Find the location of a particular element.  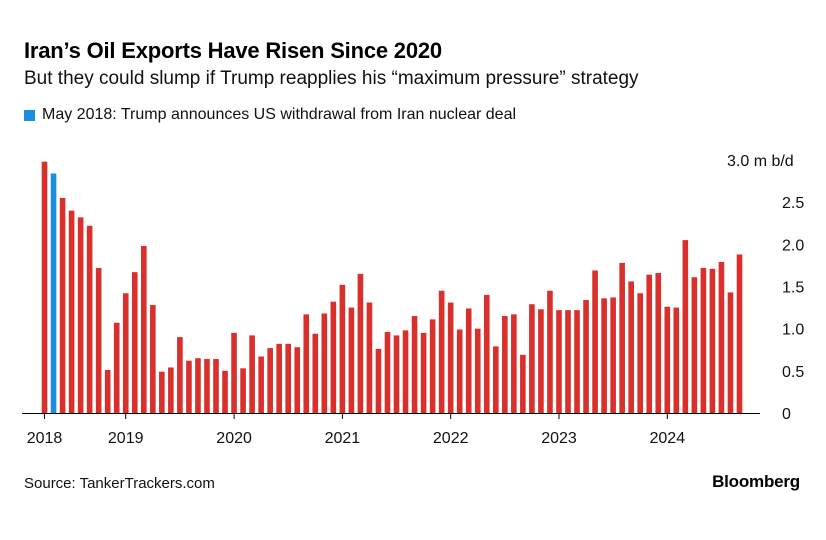

bar-highlight is located at coordinates (53, 293).